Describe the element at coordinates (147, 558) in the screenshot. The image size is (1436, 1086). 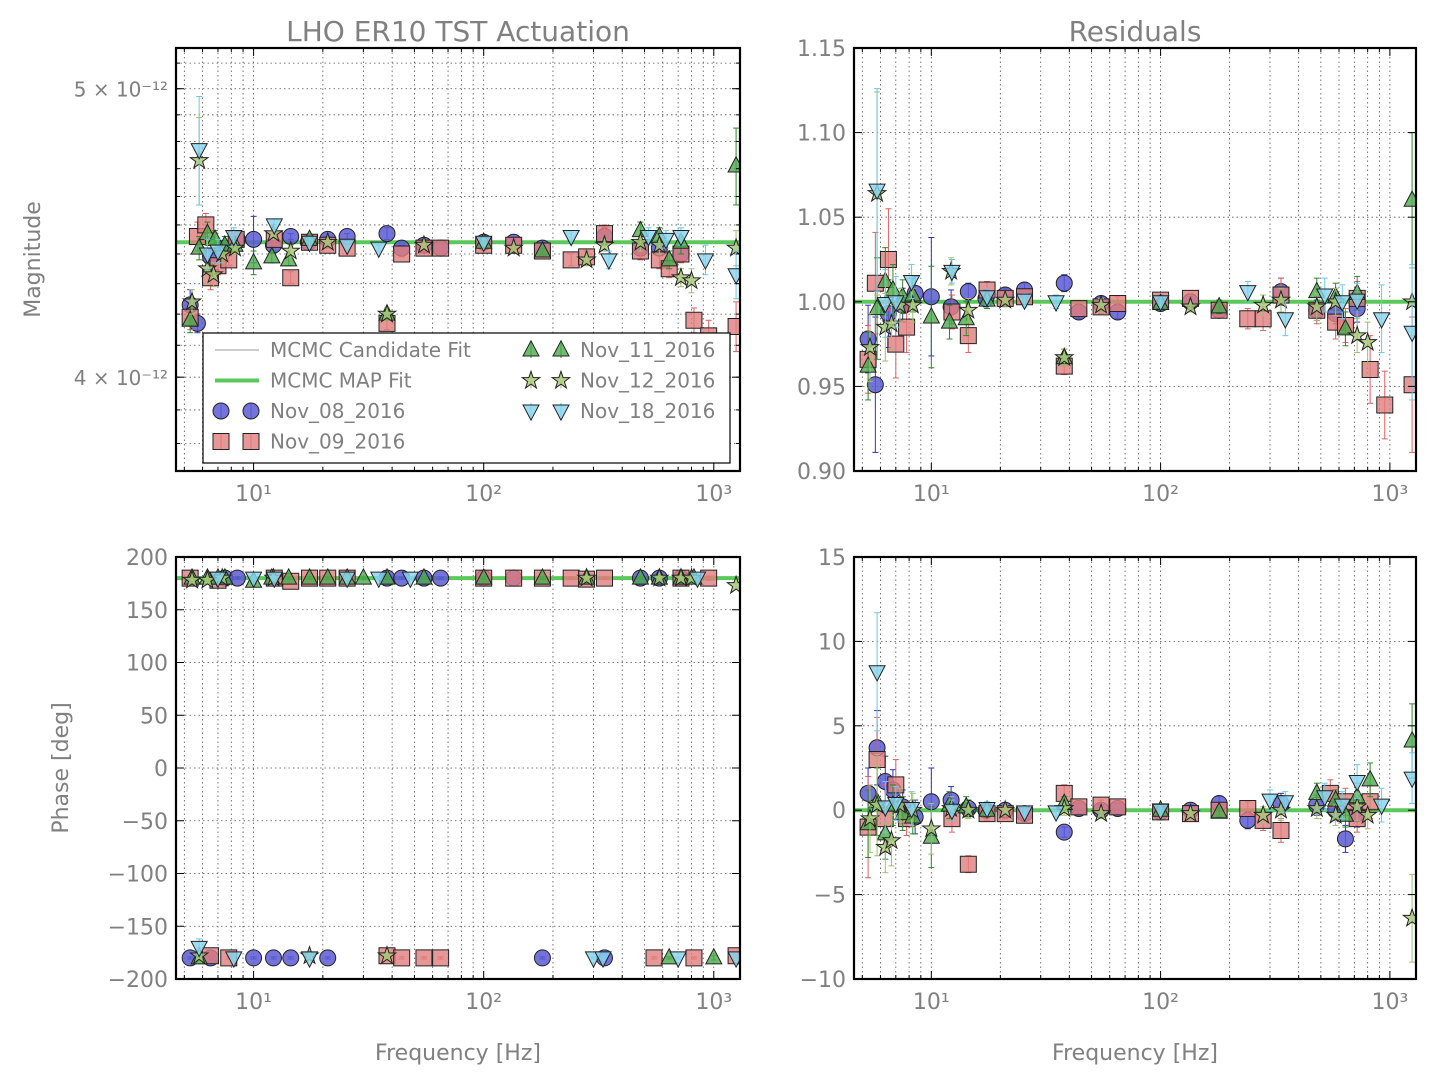
I see `y-tick-label: 200` at that location.